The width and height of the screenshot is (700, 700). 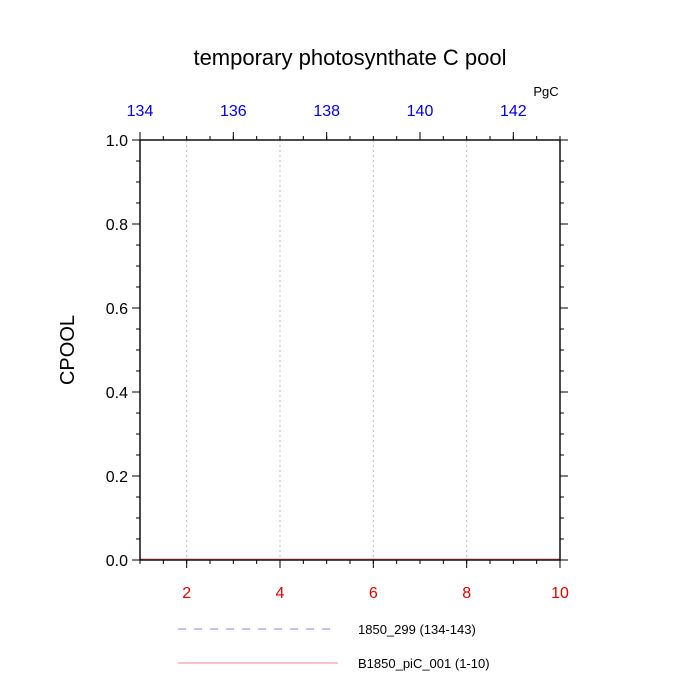 What do you see at coordinates (420, 111) in the screenshot?
I see `x-top-tick-label: 140` at bounding box center [420, 111].